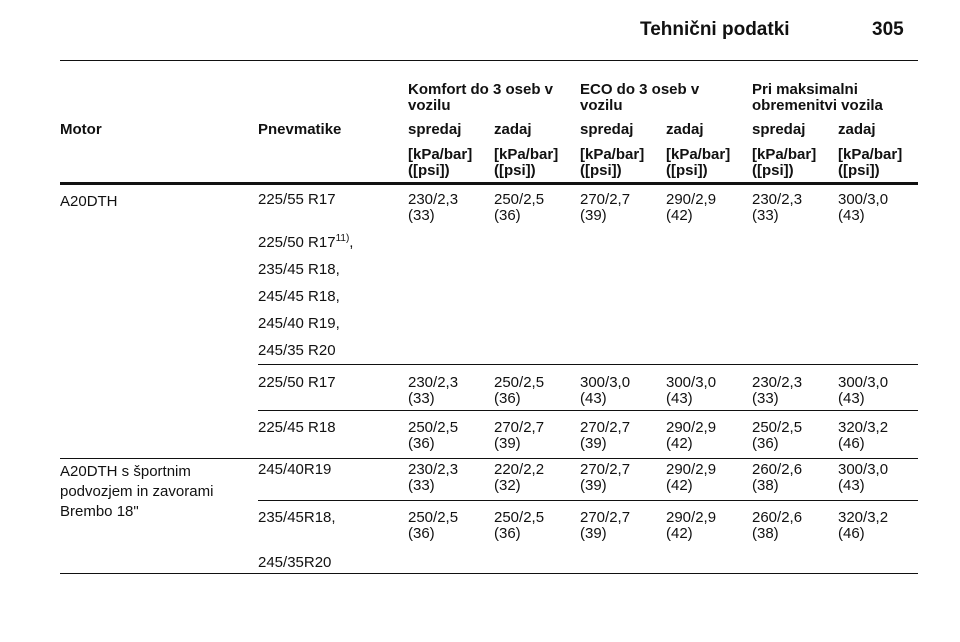  Describe the element at coordinates (297, 199) in the screenshot. I see `tire-size: 225/55 R17` at that location.